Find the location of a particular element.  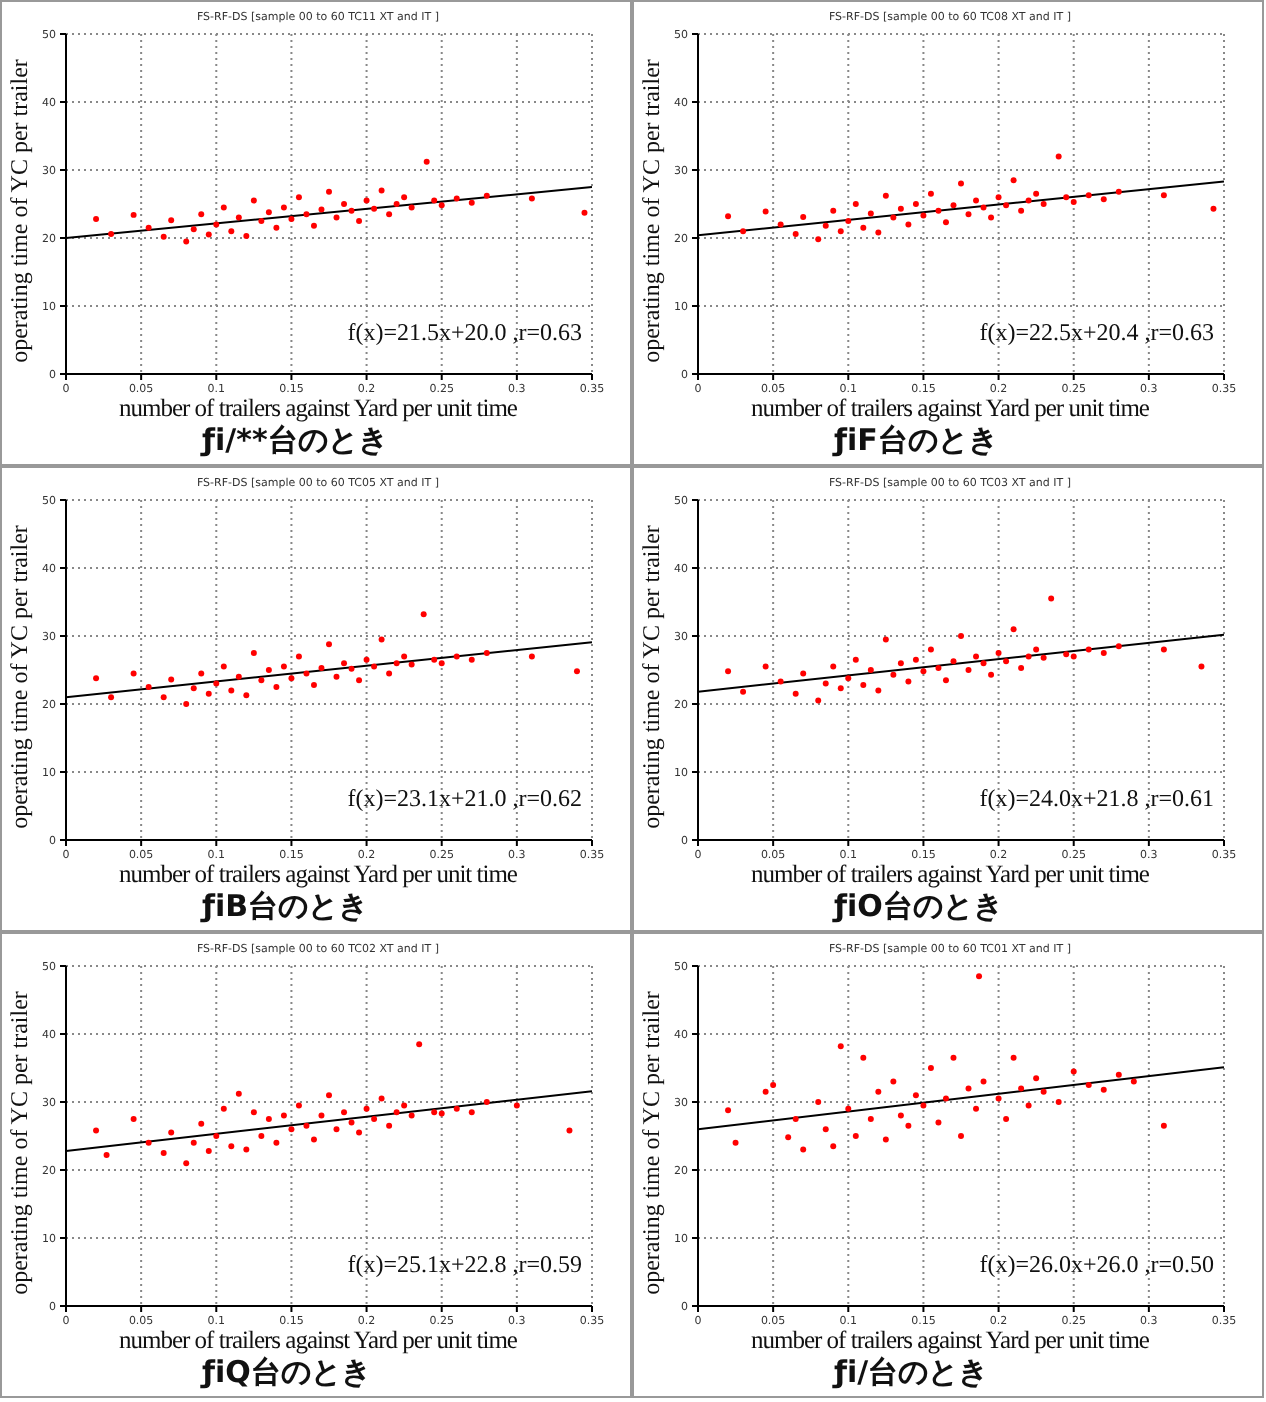

text: ƒi/**台のとき is located at coordinates (295, 441).